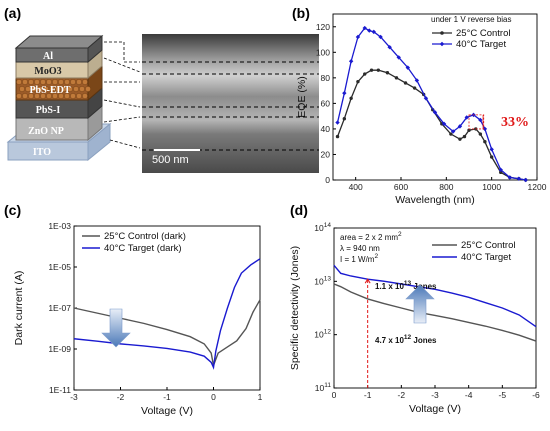  Describe the element at coordinates (230, 103) in the screenshot. I see `sem-cross-section-image: 500 nm` at that location.